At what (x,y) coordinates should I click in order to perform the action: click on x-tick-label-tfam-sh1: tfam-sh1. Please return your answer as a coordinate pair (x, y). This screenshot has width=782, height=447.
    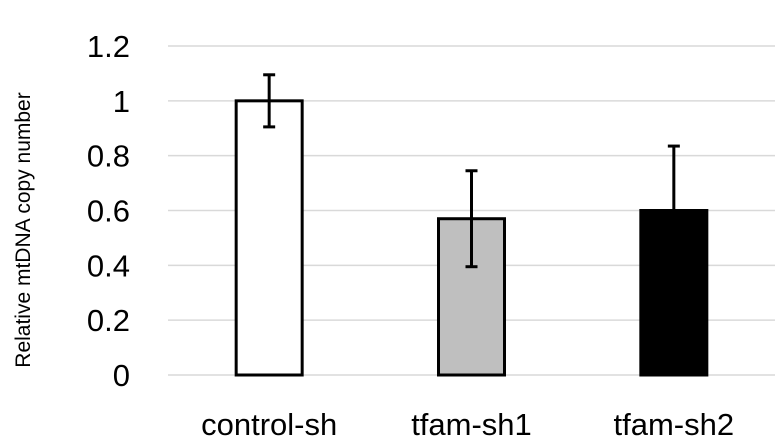
    Looking at the image, I should click on (471, 424).